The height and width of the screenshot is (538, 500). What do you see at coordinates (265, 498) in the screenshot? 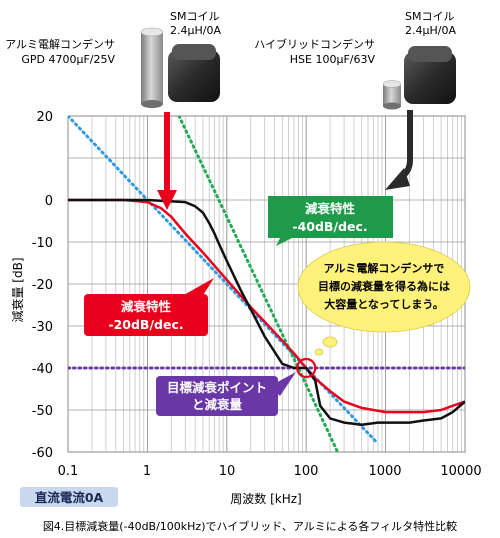
I see `x-axis-title: 周波数 [kHz]` at bounding box center [265, 498].